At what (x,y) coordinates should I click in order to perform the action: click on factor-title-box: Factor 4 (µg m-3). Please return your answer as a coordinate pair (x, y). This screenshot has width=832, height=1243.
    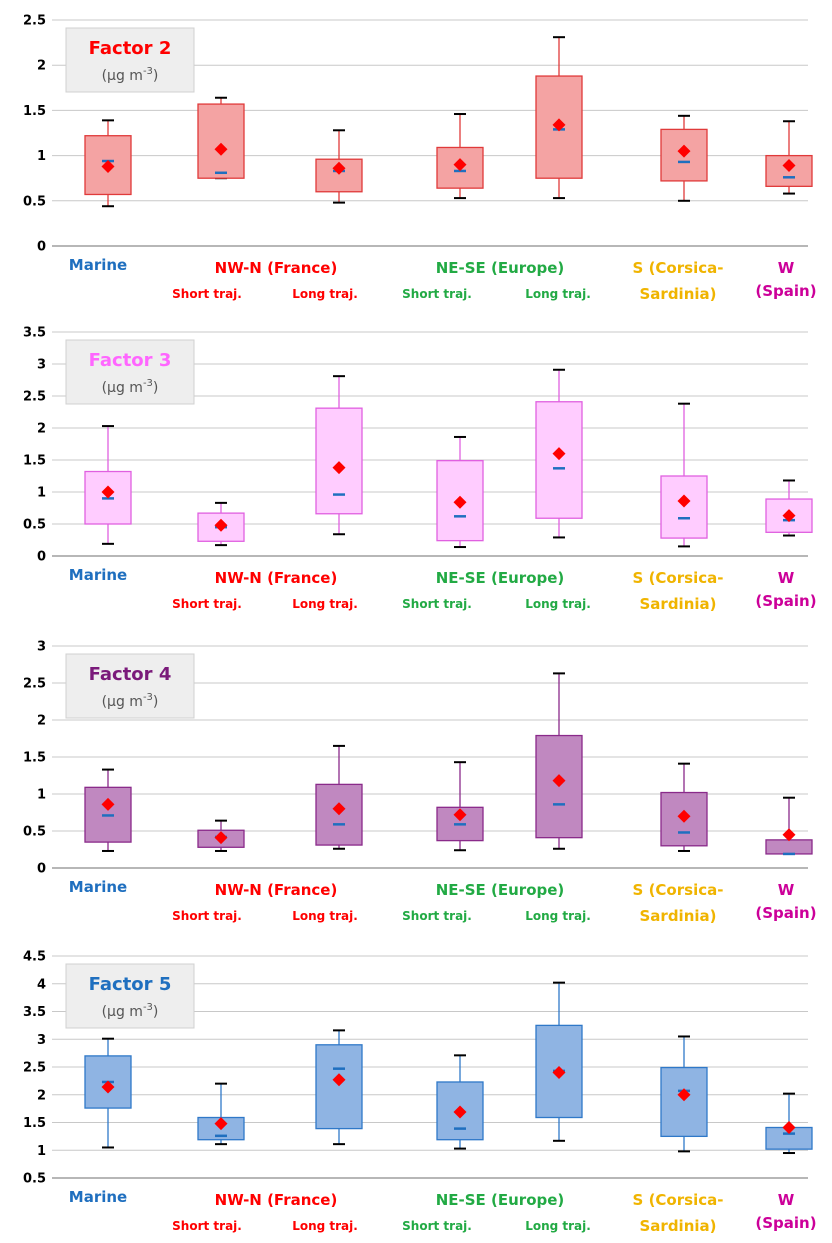
    Looking at the image, I should click on (130, 686).